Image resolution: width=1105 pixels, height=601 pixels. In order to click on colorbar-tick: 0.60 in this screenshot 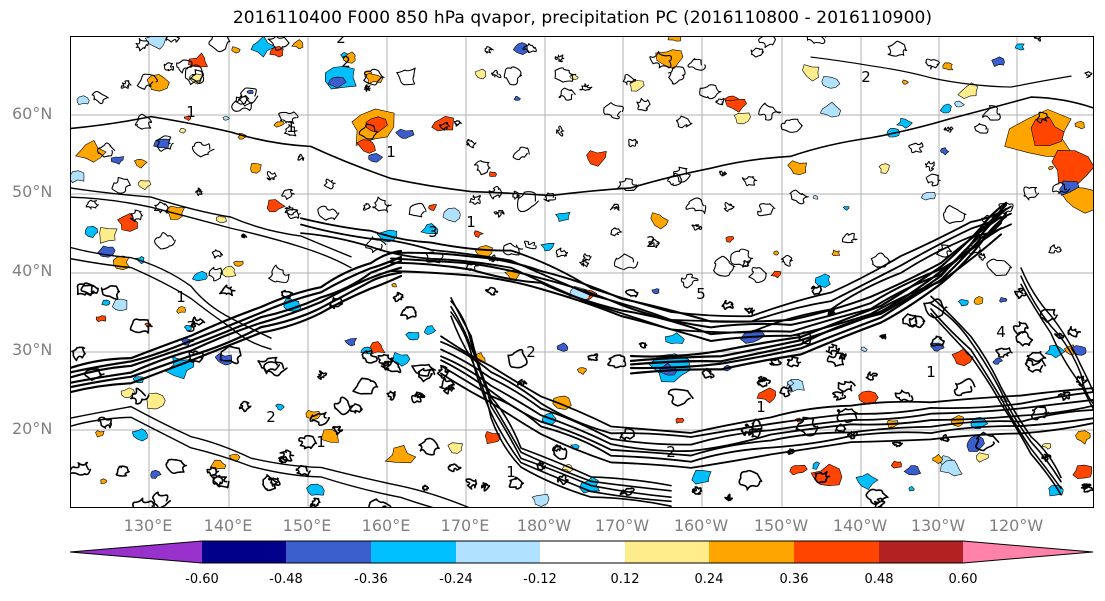, I will do `click(963, 579)`.